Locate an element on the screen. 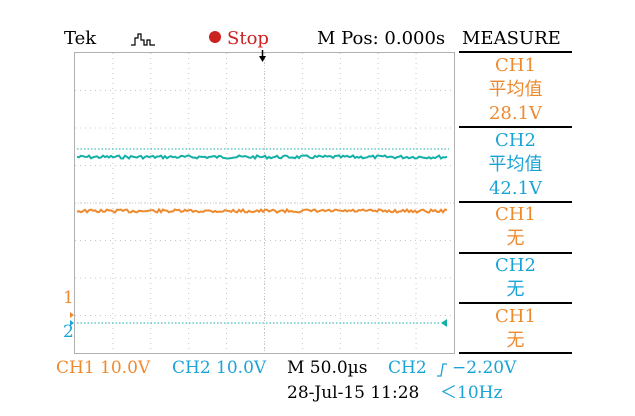  measure-slot-4: CH2 无 is located at coordinates (515, 278).